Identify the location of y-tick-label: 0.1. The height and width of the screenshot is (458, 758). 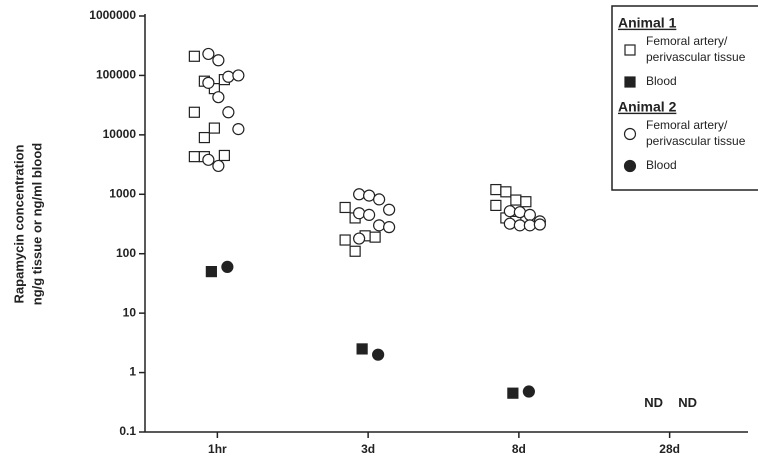
(127, 431).